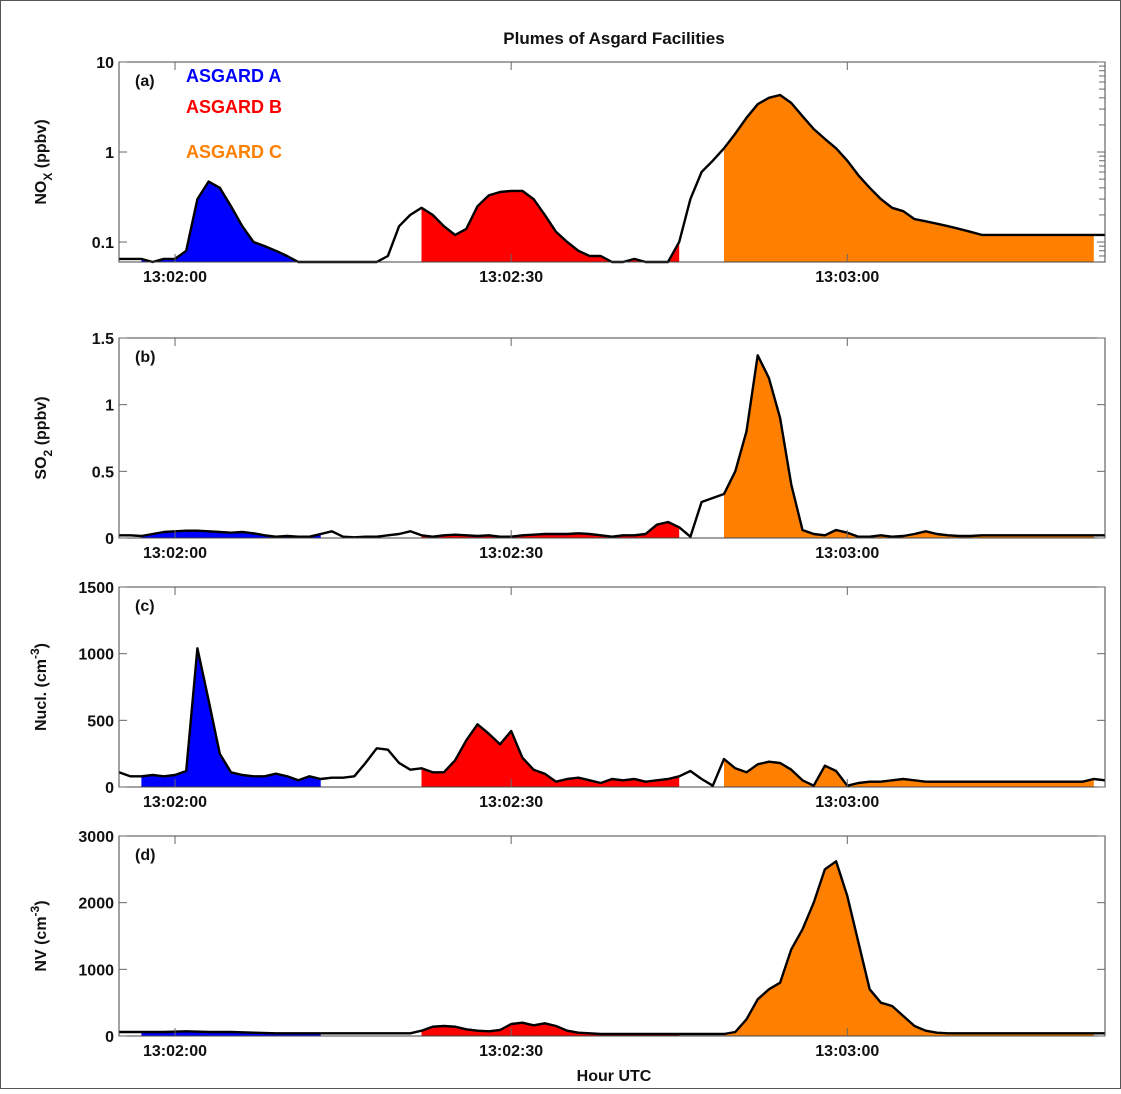 This screenshot has width=1121, height=1094. I want to click on y-tick-label: 1.5, so click(103, 339).